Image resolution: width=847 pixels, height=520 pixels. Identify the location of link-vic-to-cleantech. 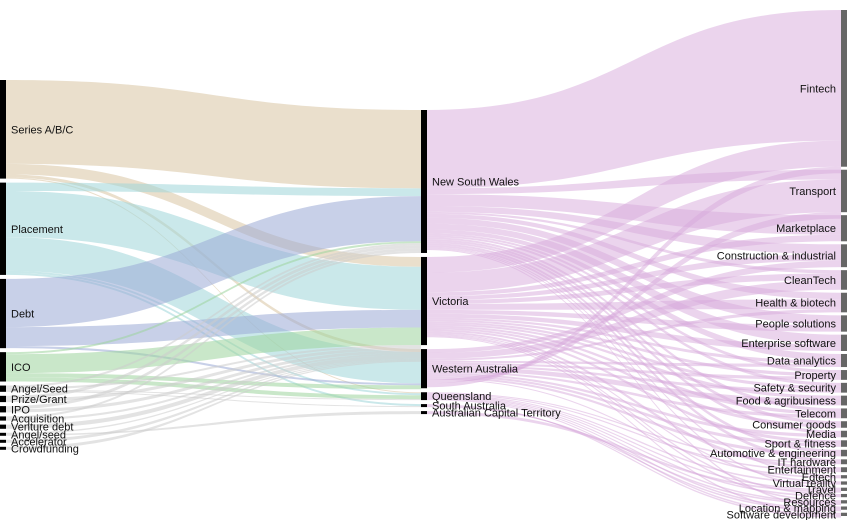
(634, 288).